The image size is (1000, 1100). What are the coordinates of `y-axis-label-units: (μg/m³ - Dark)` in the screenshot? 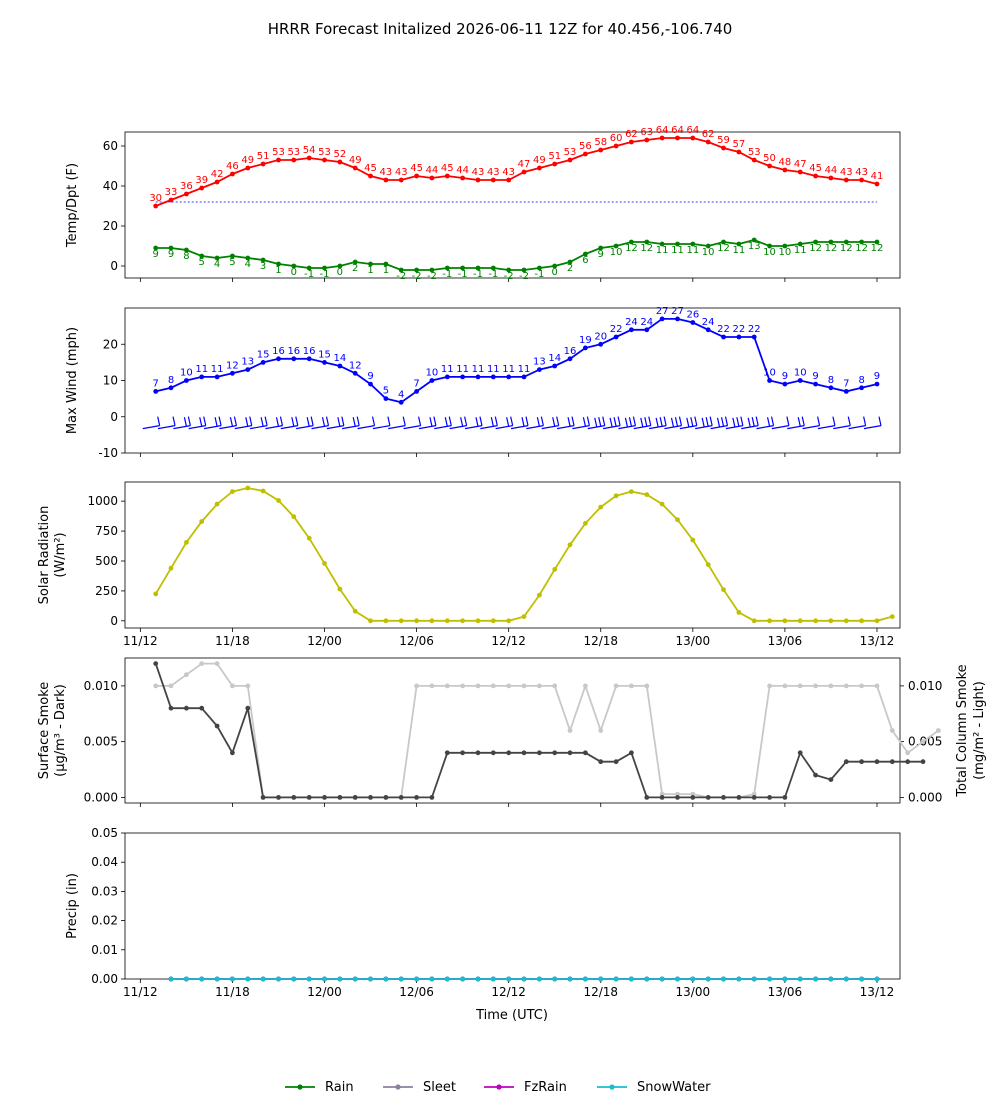 It's located at (60, 730).